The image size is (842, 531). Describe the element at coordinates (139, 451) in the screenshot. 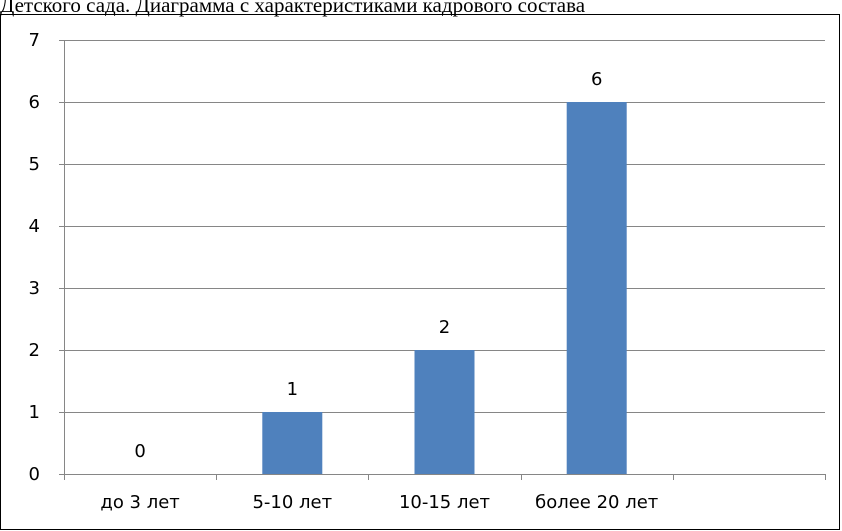

I see `data-label-0: 0` at that location.